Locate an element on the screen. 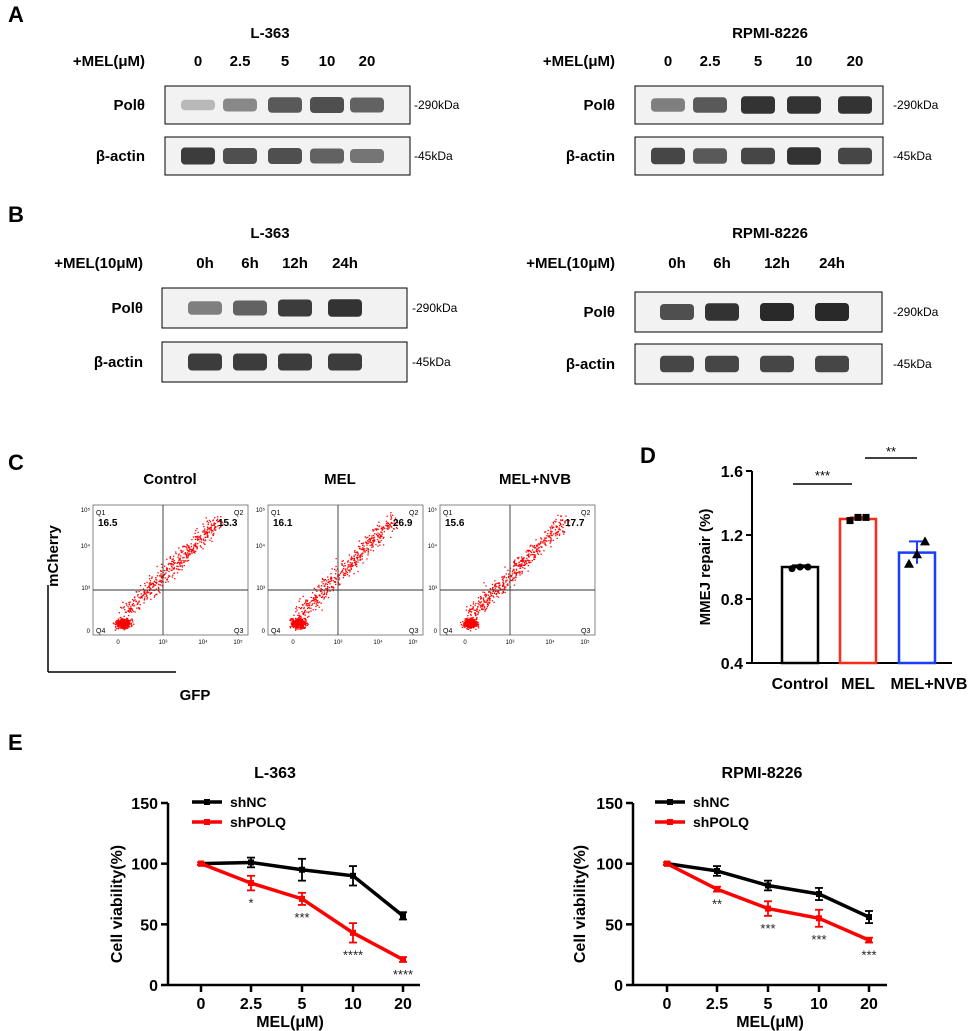 The height and width of the screenshot is (1031, 971). quadrant-q2-value: 15.3 is located at coordinates (228, 523).